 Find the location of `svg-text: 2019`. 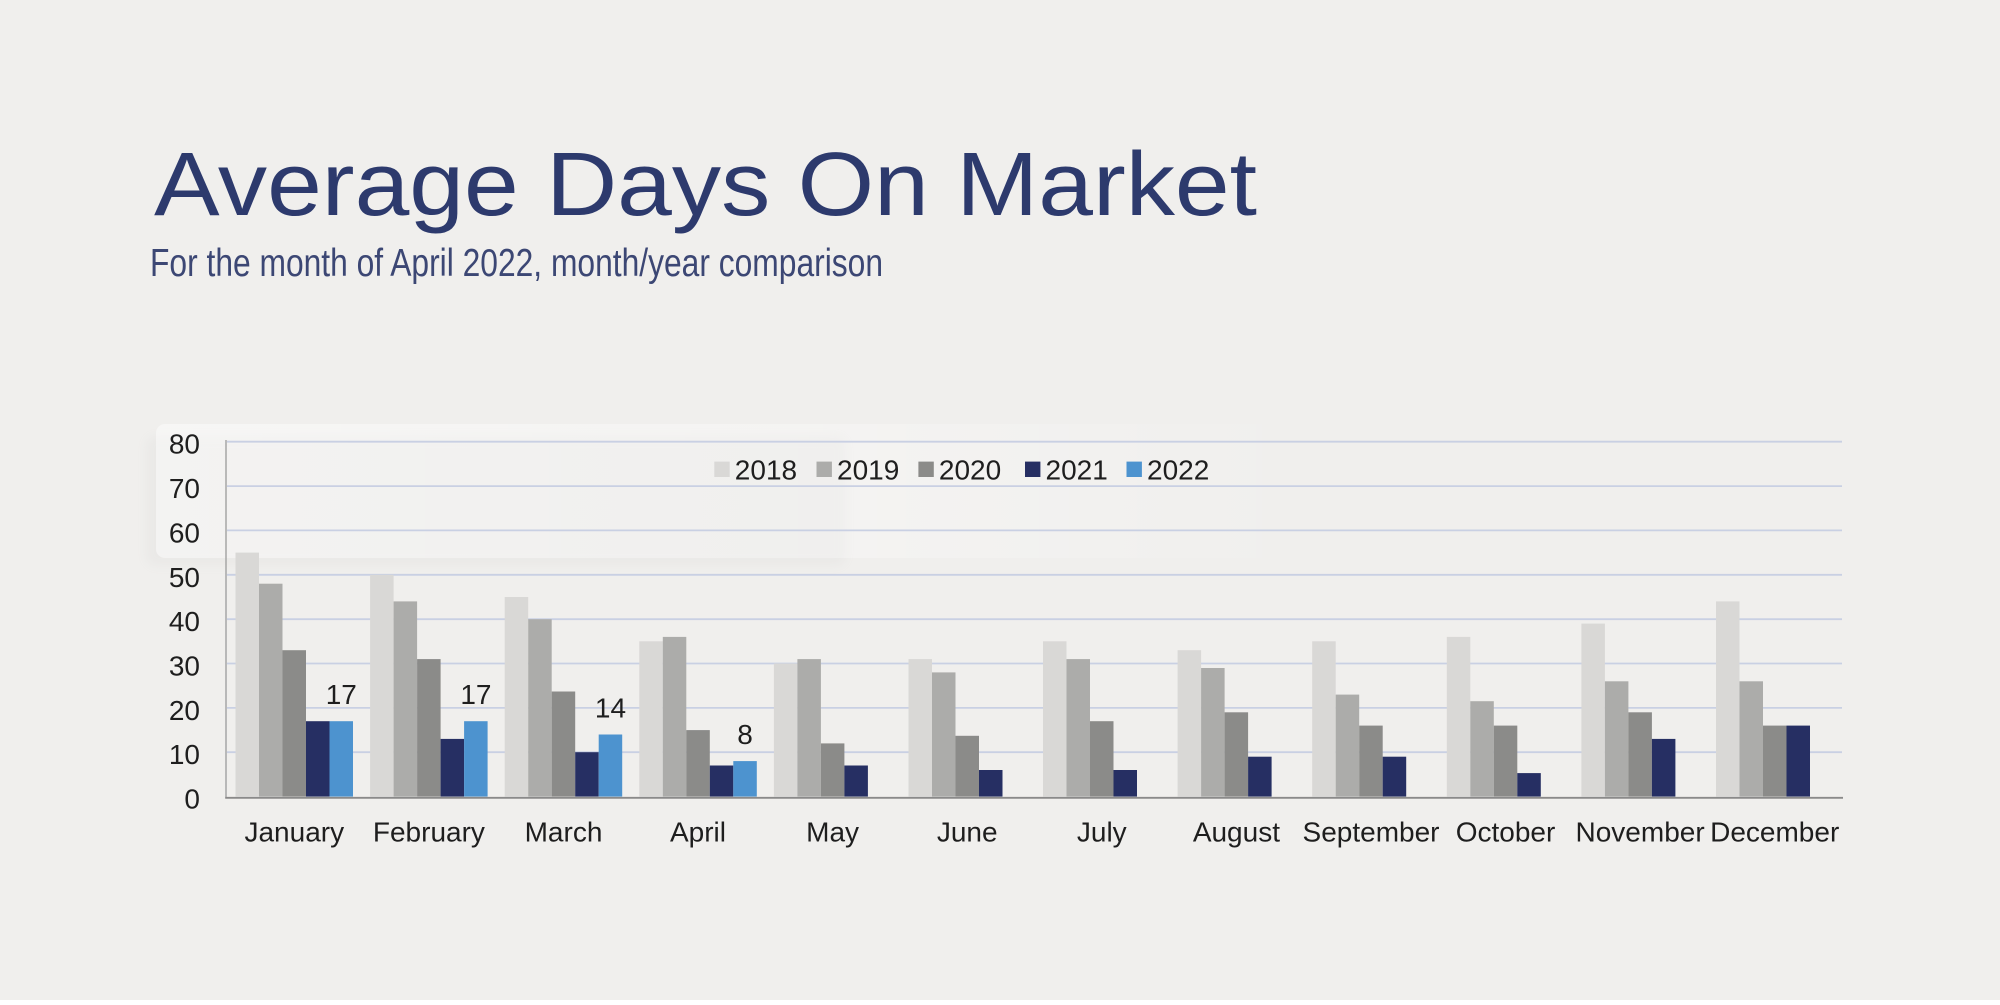

svg-text: 2019 is located at coordinates (868, 470).